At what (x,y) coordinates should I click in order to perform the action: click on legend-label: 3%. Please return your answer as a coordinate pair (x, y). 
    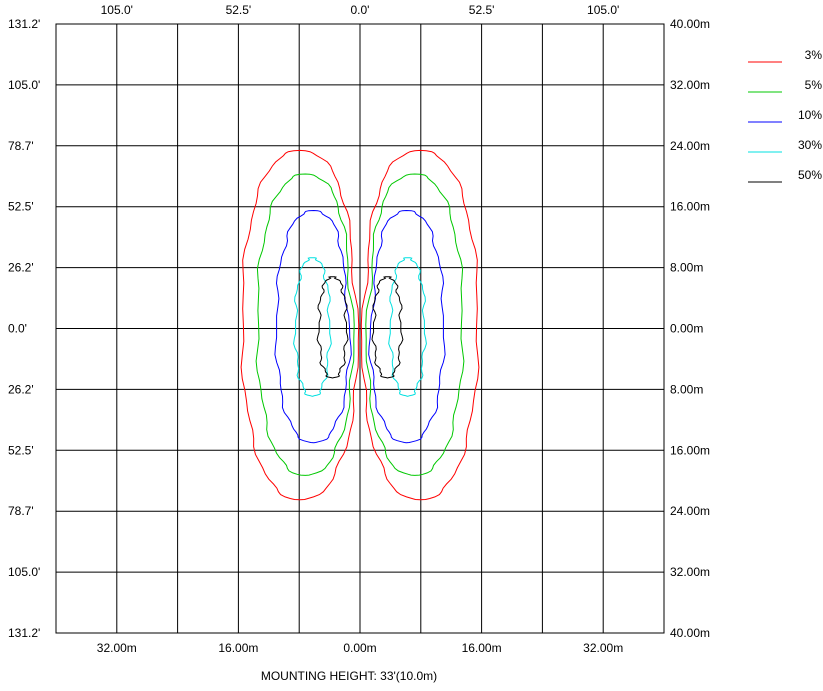
    Looking at the image, I should click on (814, 55).